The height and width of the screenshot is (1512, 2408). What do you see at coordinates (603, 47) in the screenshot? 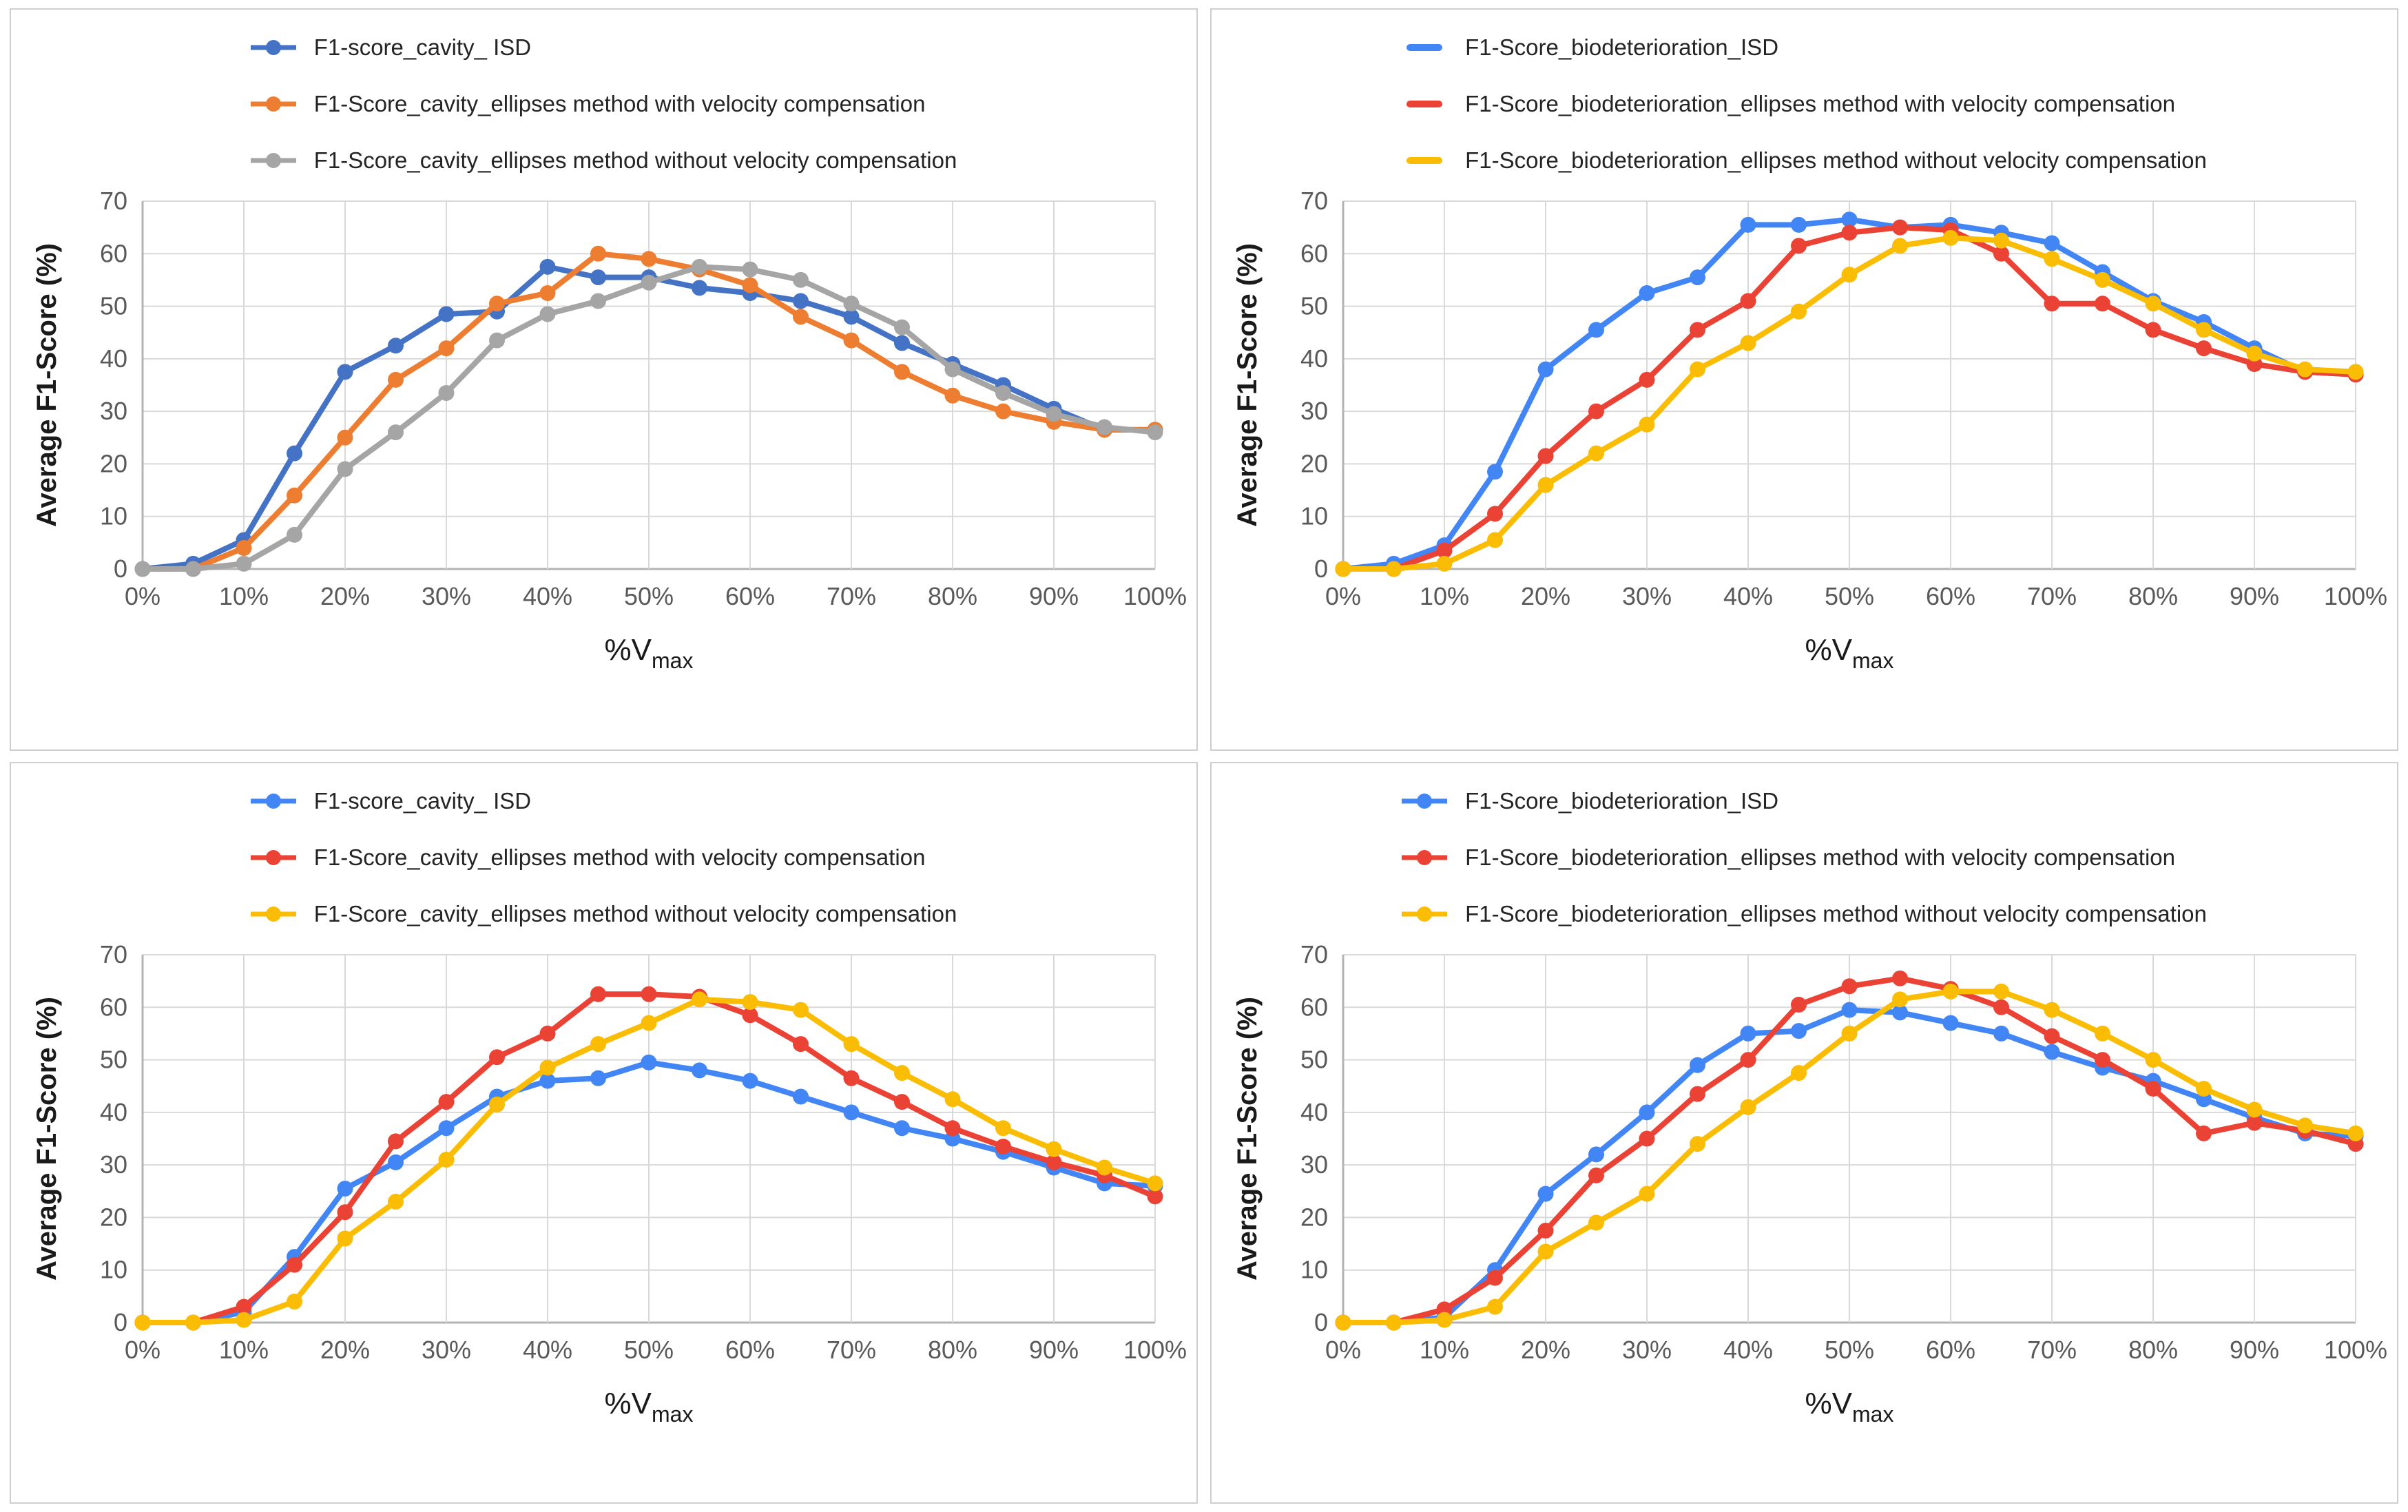
I see `legend-item: F1-score_cavity_ ISD` at bounding box center [603, 47].